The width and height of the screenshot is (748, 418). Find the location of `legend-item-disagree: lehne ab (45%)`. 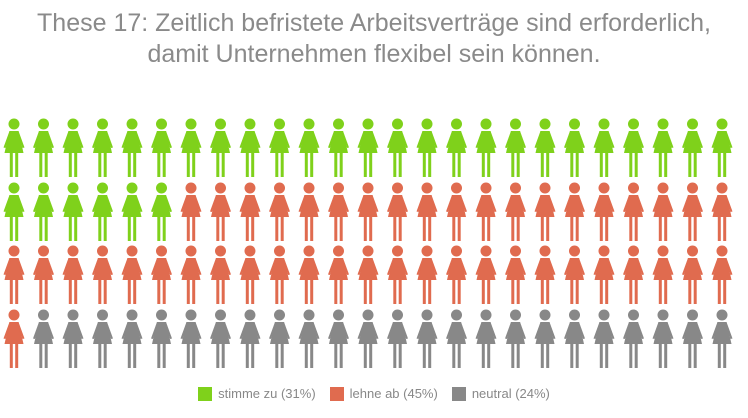

legend-item-disagree: lehne ab (45%) is located at coordinates (383, 393).